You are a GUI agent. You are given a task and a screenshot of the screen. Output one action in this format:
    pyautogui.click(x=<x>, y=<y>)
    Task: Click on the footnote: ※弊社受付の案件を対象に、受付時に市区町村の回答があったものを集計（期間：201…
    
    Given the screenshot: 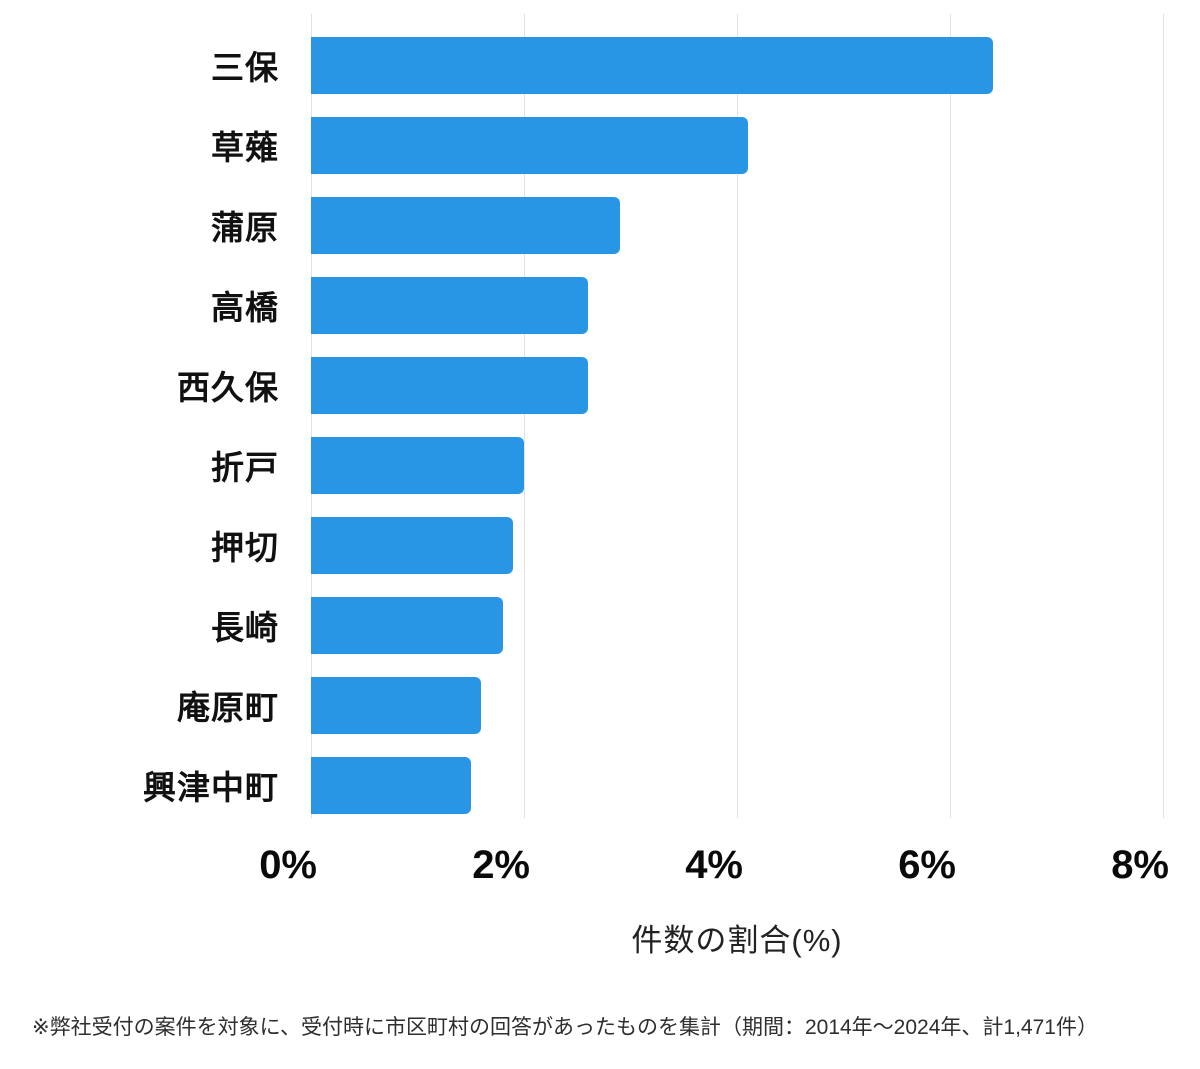 What is the action you would take?
    pyautogui.click(x=565, y=1027)
    